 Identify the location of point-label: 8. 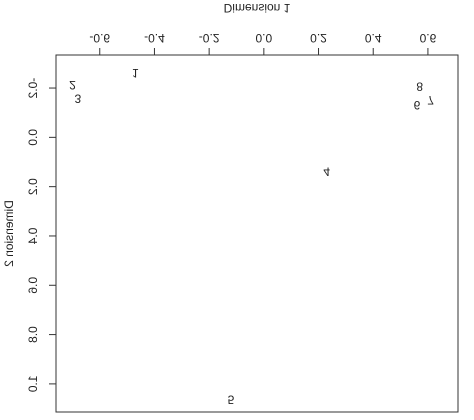
(419, 86).